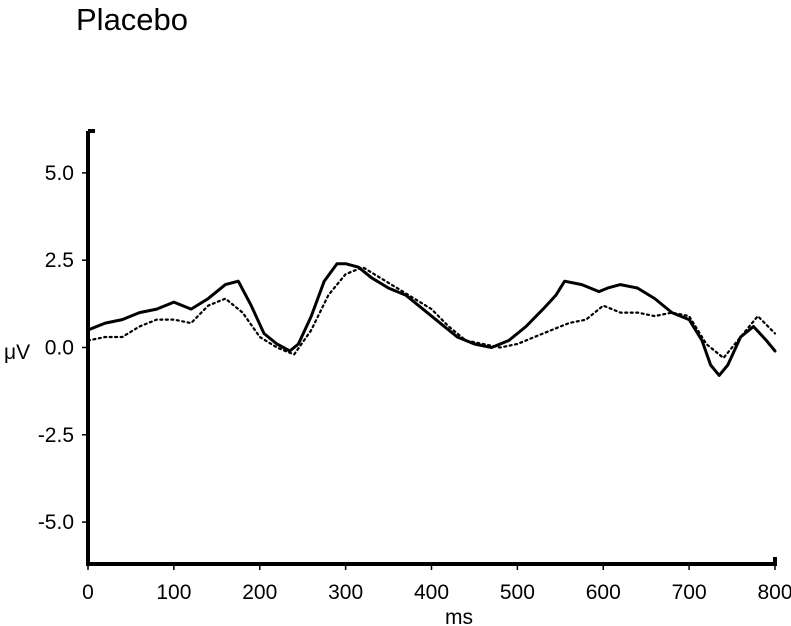 This screenshot has width=791, height=626. Describe the element at coordinates (56, 522) in the screenshot. I see `y-tick-label: -5.0` at that location.